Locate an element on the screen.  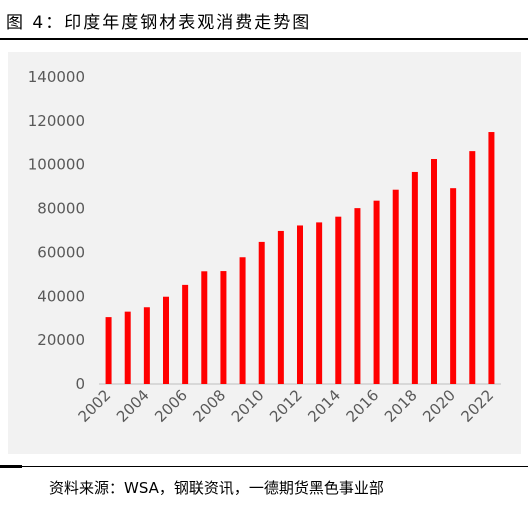
bar-2015 is located at coordinates (357, 296).